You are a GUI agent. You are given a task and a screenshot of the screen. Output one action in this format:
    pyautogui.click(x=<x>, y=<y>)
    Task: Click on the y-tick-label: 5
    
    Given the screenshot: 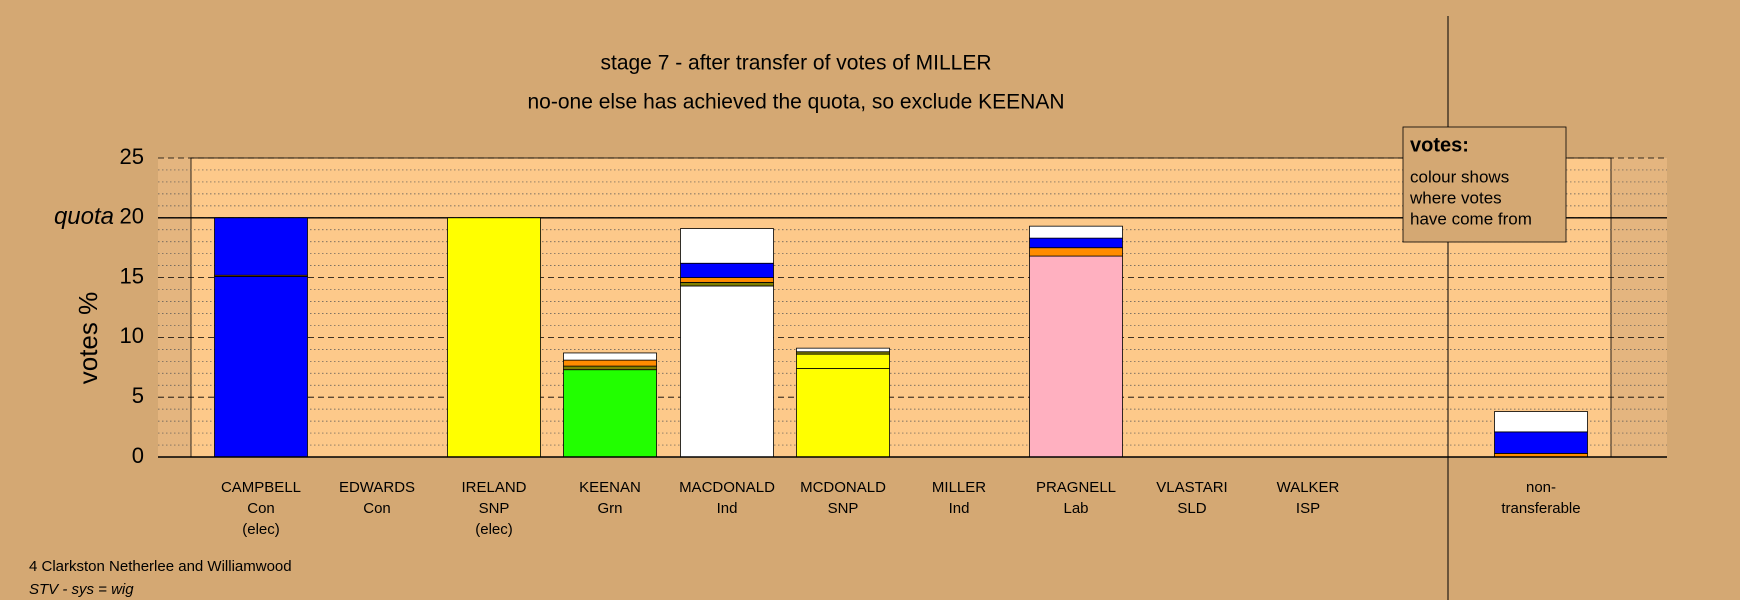 What is the action you would take?
    pyautogui.click(x=138, y=395)
    